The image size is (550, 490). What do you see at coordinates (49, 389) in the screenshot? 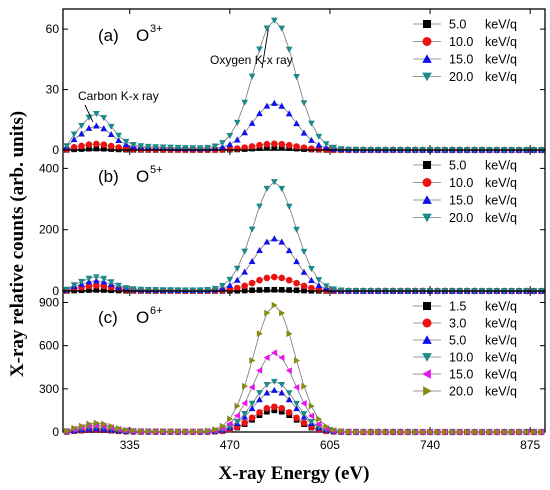
I see `y-tick-label: 300` at bounding box center [49, 389].